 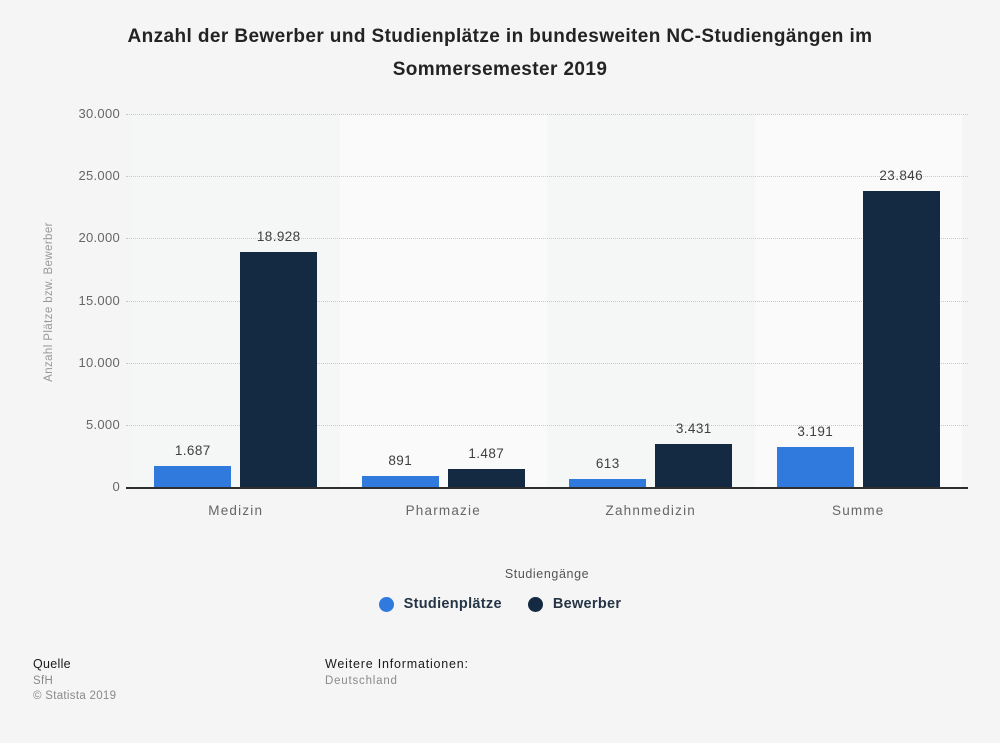 What do you see at coordinates (278, 236) in the screenshot?
I see `bar-value-bewerber-medizin: 18.928` at bounding box center [278, 236].